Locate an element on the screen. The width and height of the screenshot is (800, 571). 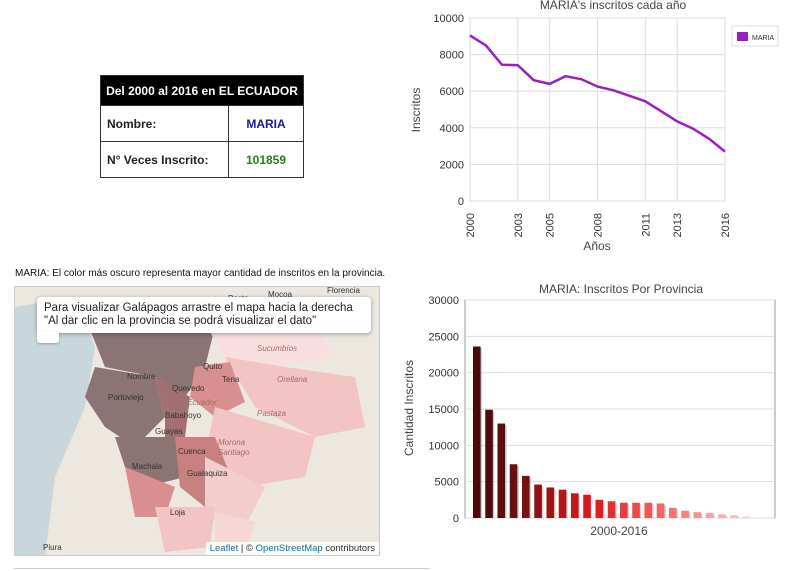
region-morona is located at coordinates (235, 492).